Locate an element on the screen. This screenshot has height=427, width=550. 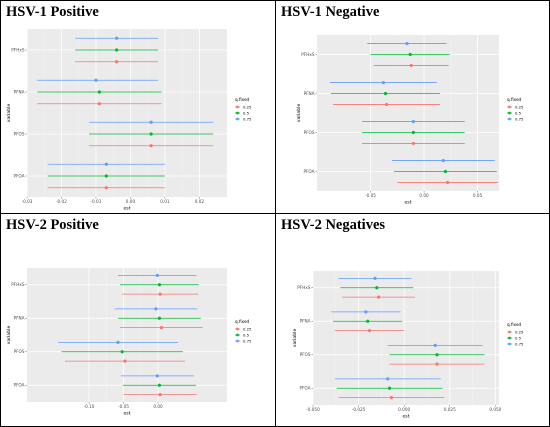
x-tick-label: 0.02 is located at coordinates (200, 201).